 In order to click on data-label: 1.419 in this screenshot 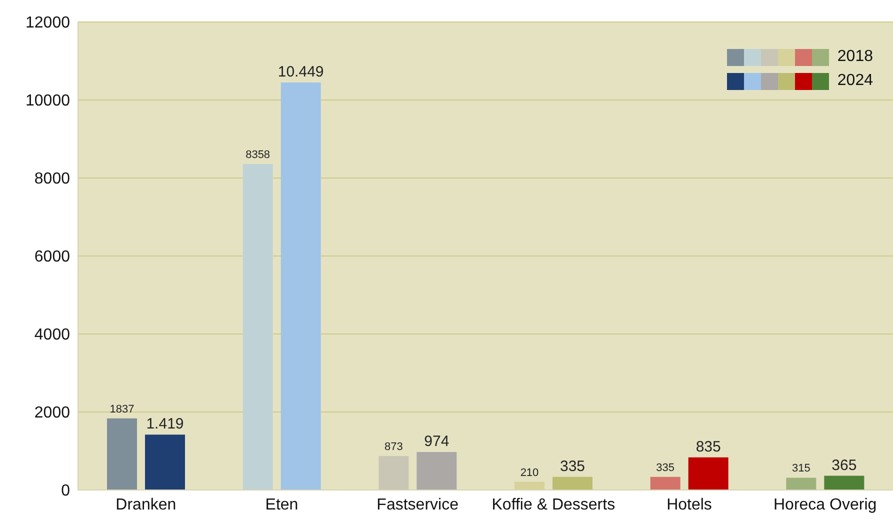, I will do `click(165, 424)`.